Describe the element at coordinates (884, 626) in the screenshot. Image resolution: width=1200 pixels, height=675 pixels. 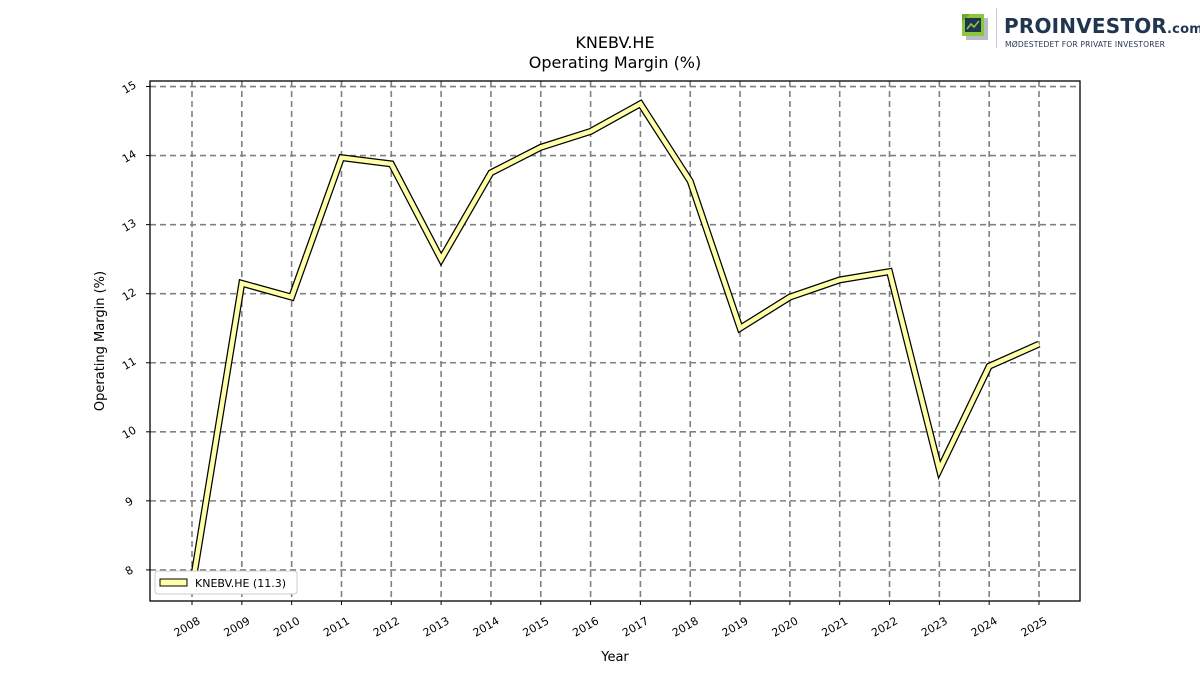
I see `x-tick-label: 2022` at that location.